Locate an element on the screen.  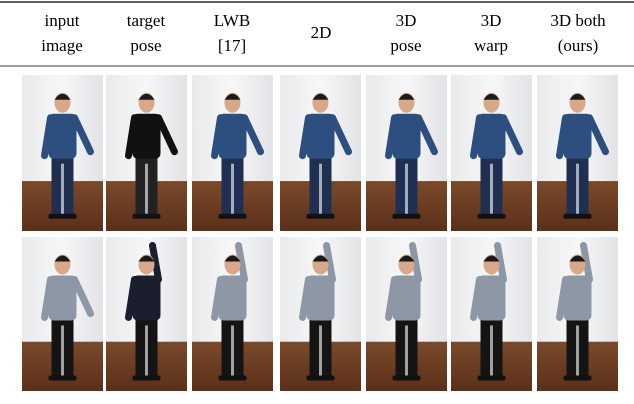
column-header: input is located at coordinates (62, 20).